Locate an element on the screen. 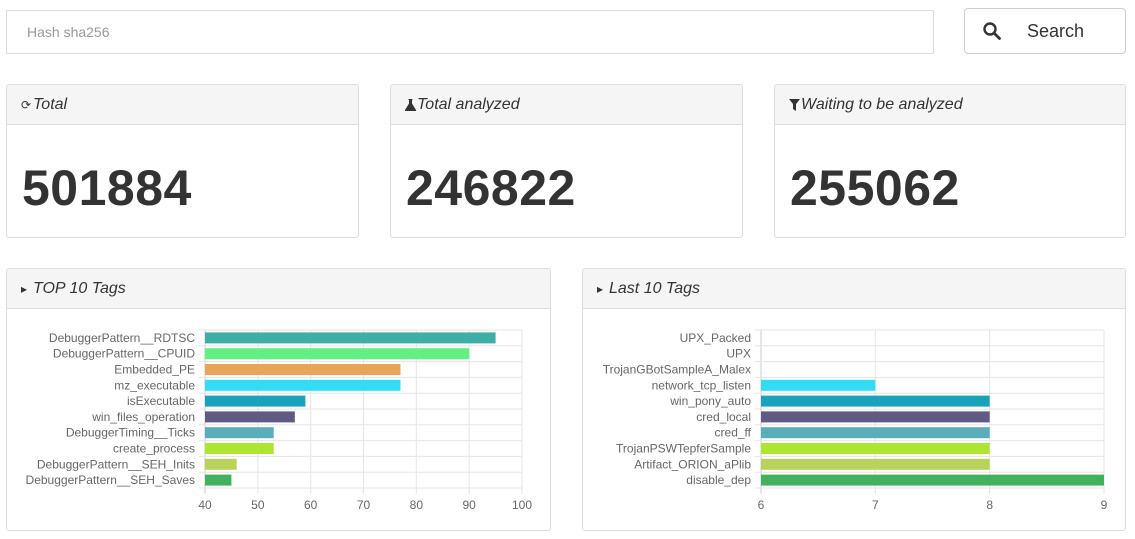 This screenshot has width=1135, height=539. y-tick-label: Embedded_PE is located at coordinates (154, 370).